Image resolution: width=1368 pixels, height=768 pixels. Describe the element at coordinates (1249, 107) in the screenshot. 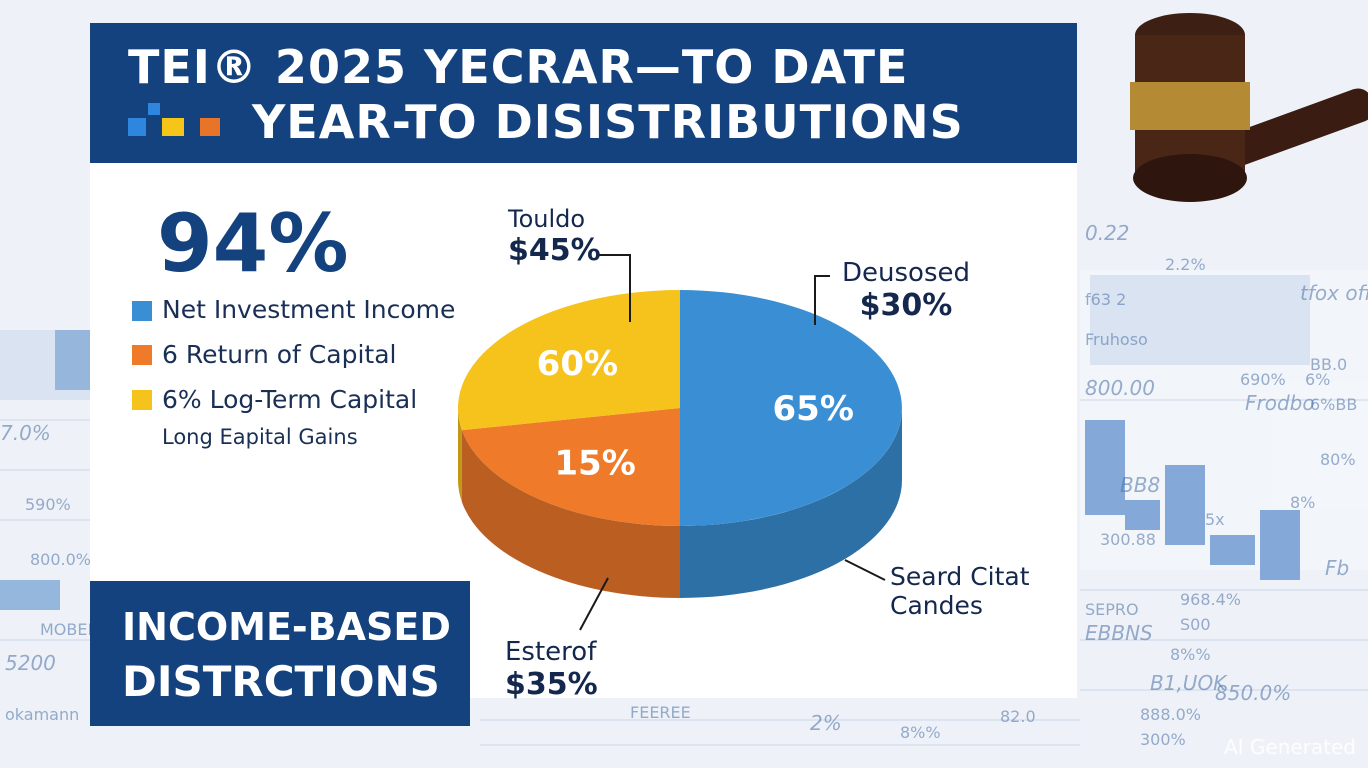

I see `gavel-icon` at that location.